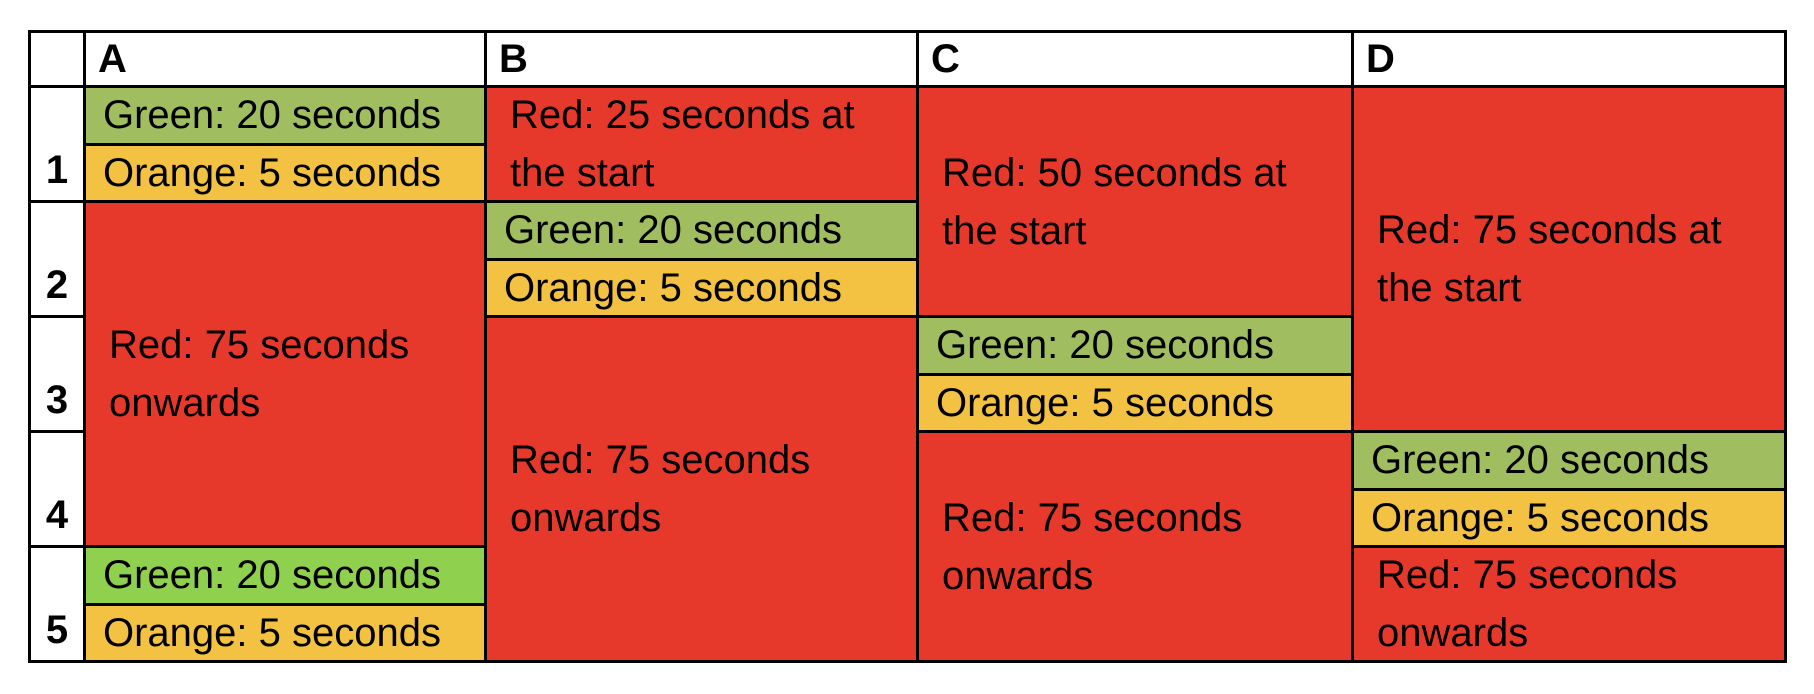 Image resolution: width=1814 pixels, height=694 pixels. I want to click on col-c-red-onwards: Red: 75 seconds onwards, so click(1135, 546).